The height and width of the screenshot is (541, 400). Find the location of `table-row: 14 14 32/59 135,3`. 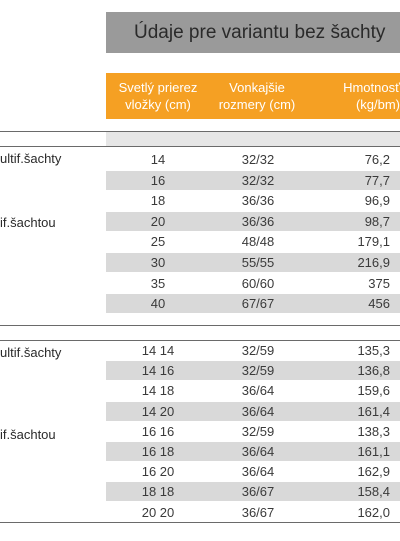

table-row: 14 14 32/59 135,3 is located at coordinates (253, 351).